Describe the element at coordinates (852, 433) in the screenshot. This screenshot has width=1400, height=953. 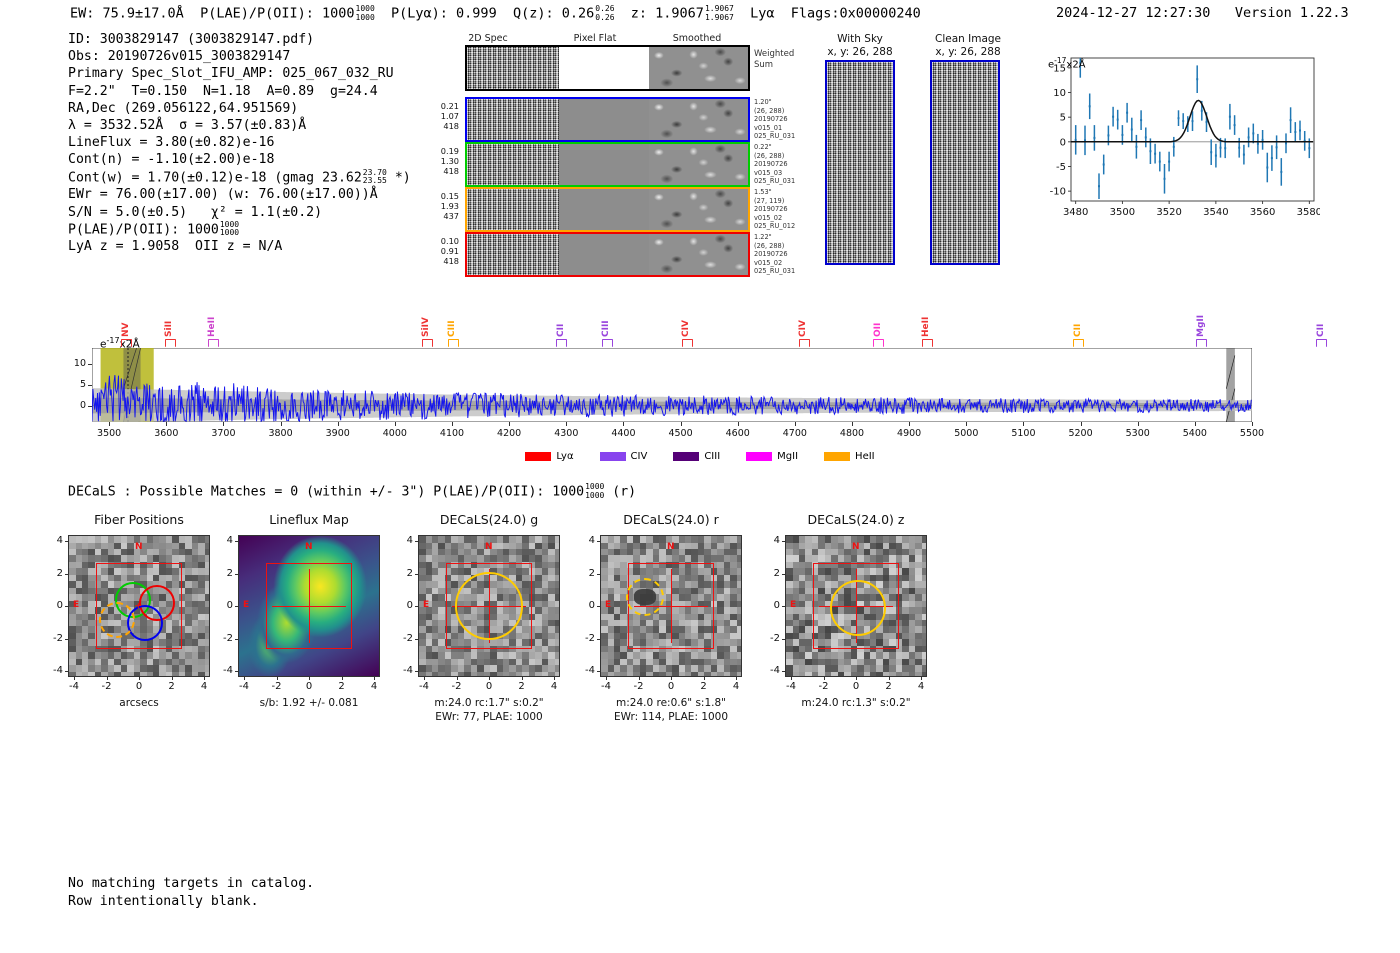
I see `x-tick-label: 4800` at that location.